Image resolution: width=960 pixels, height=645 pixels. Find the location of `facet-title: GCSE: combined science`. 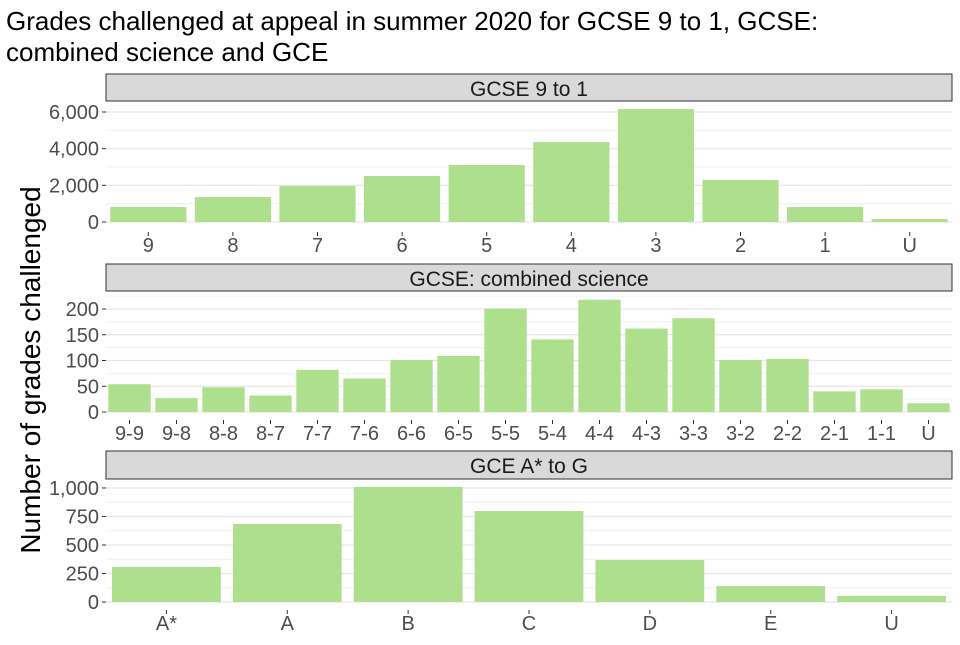

facet-title: GCSE: combined science is located at coordinates (528, 279).